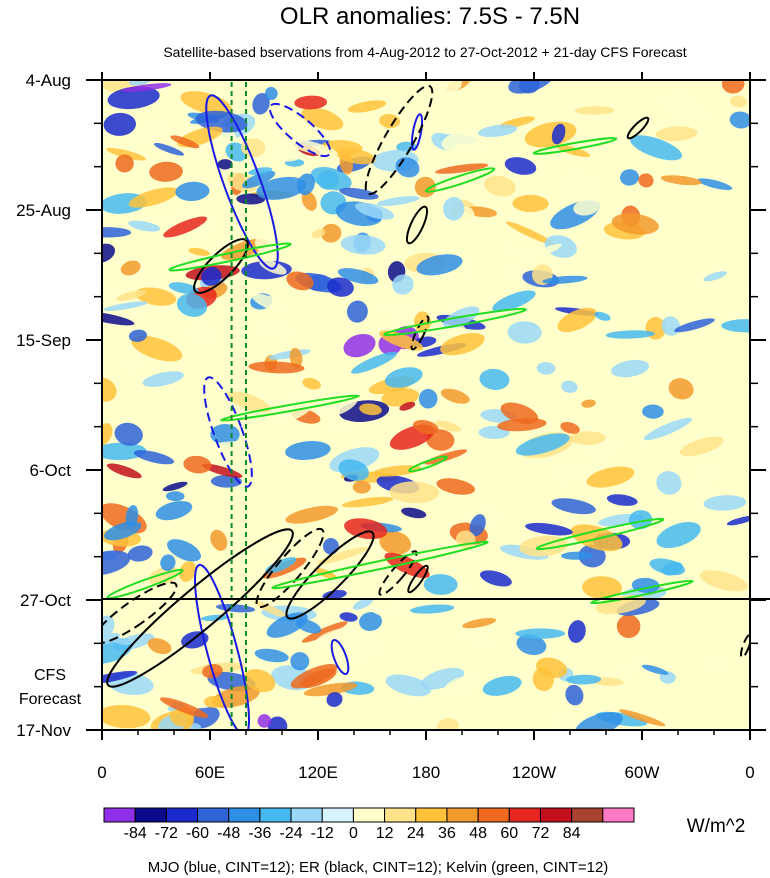 Image resolution: width=770 pixels, height=878 pixels. Describe the element at coordinates (369, 824) in the screenshot. I see `colorbar: -84 -72 -60 -48 -36 -24 -12 0 12 24 36 48 60 72 84` at that location.